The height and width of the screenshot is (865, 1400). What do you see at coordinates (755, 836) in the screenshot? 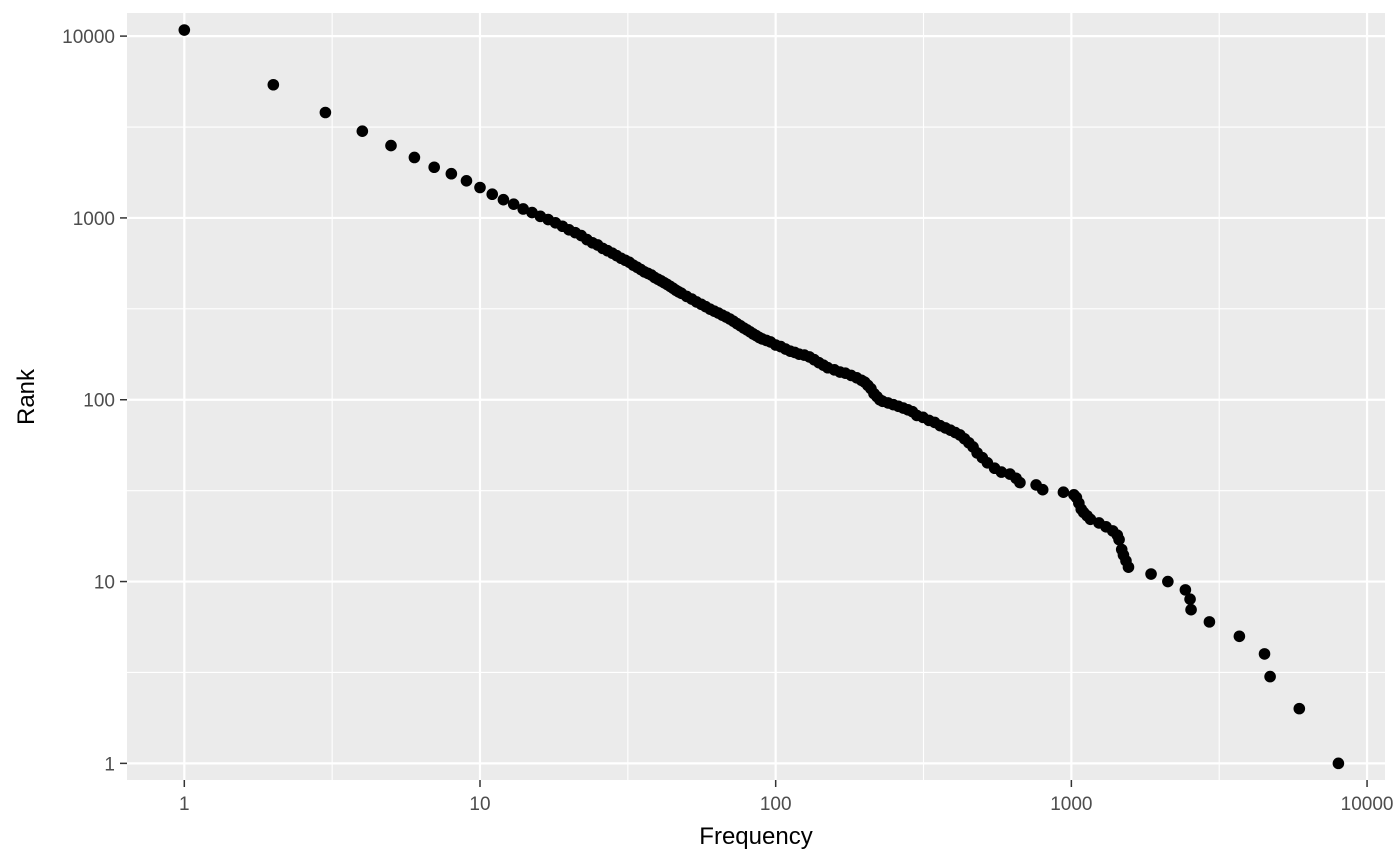
I see `x-axis-title: Frequency` at bounding box center [755, 836].